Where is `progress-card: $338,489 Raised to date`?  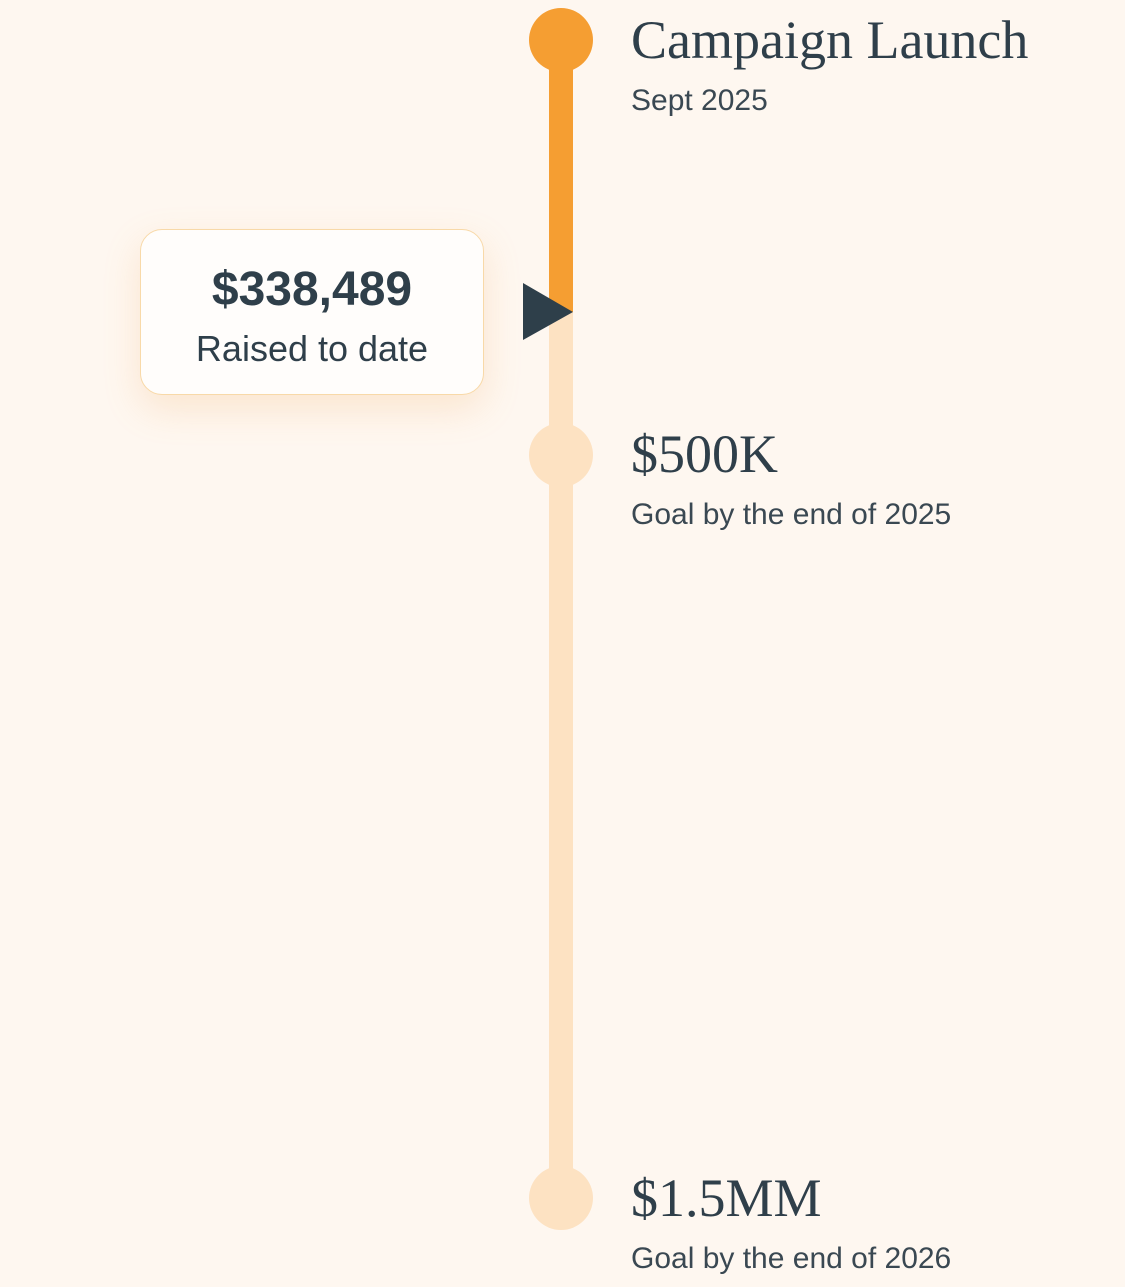
progress-card: $338,489 Raised to date is located at coordinates (312, 312).